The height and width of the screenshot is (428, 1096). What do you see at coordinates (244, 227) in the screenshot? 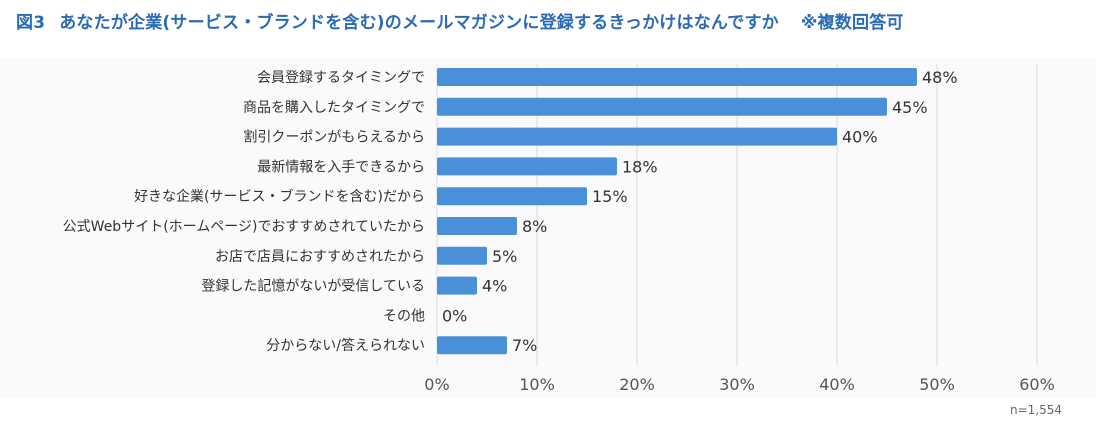
I see `category-label: 公式Webサイト(ホームページ)でおすすめされていたから` at bounding box center [244, 227].